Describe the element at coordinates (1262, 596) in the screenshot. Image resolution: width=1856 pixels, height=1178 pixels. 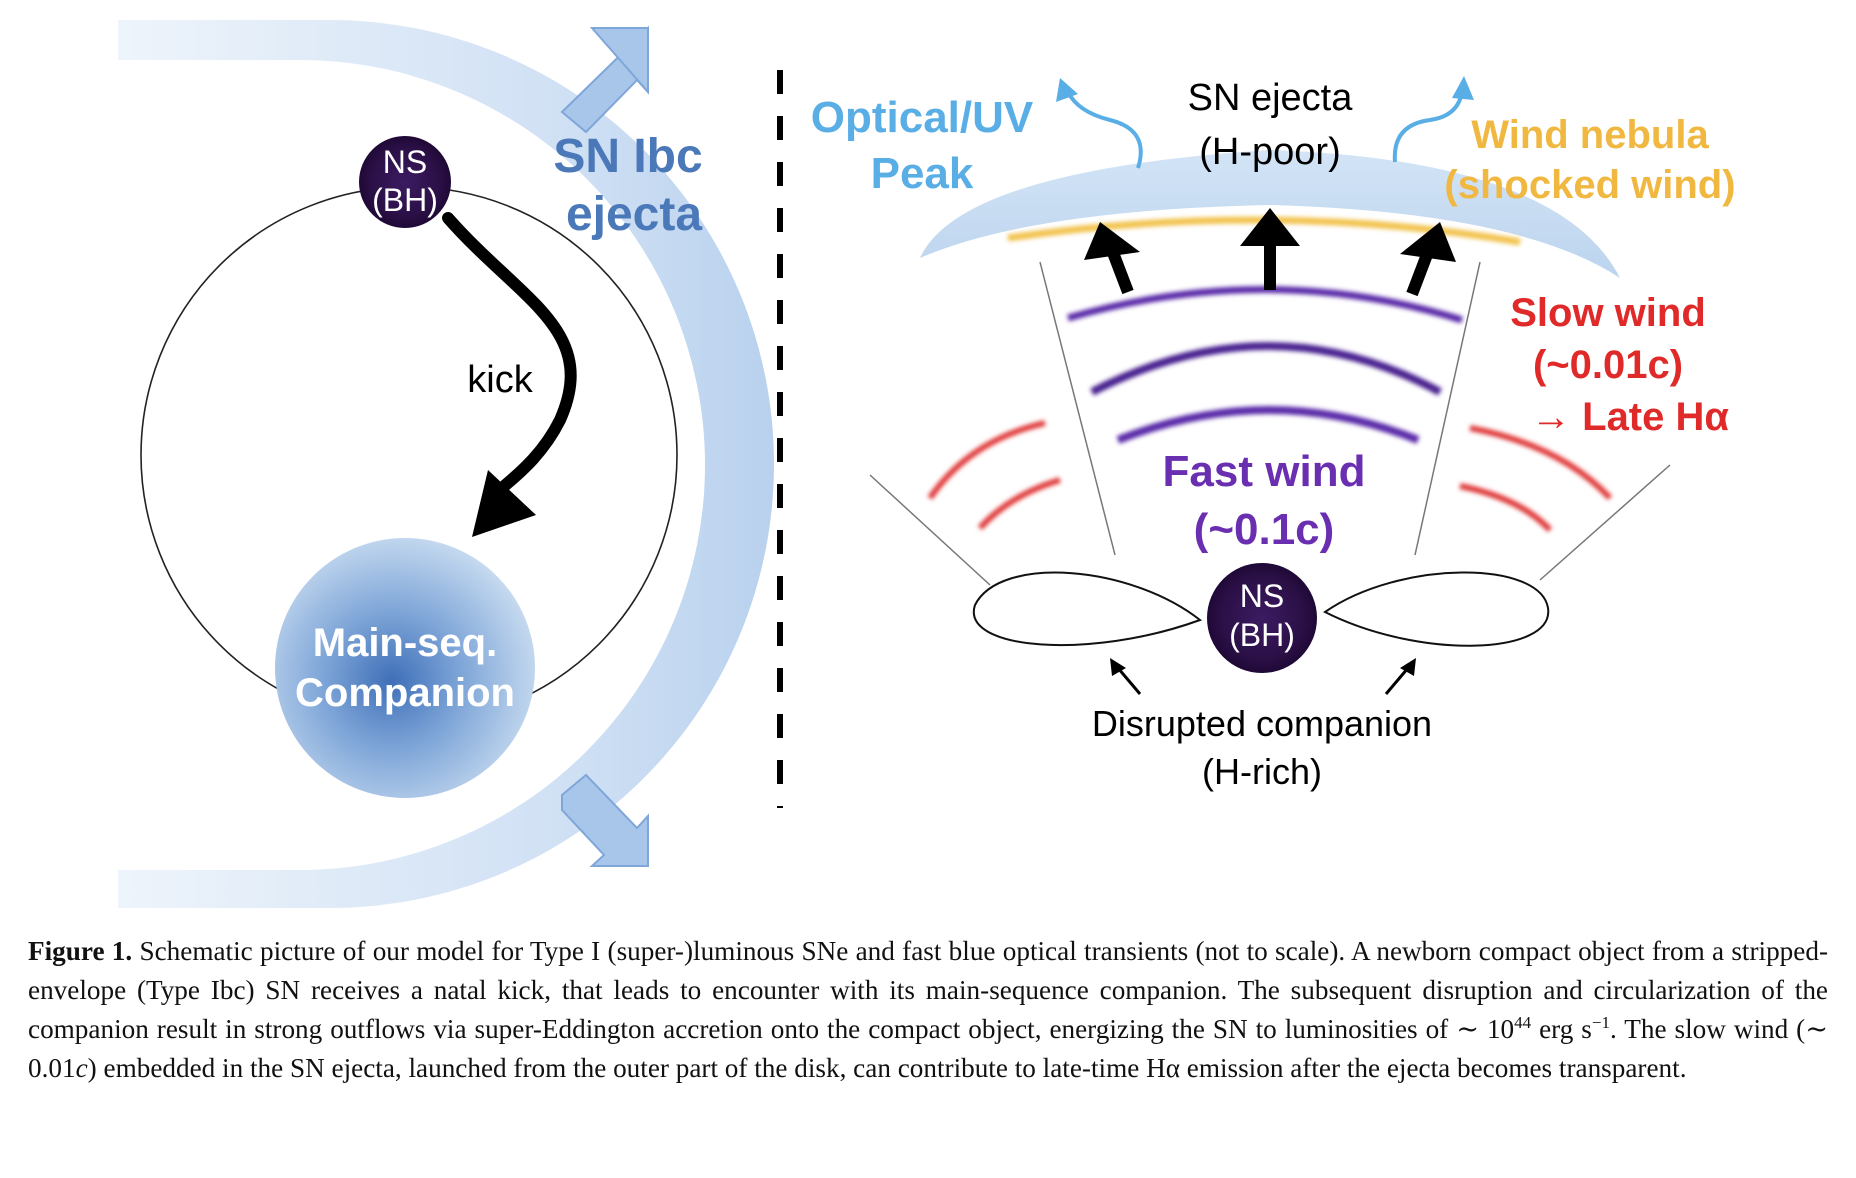
I see `ns-right-label-1: NS` at that location.